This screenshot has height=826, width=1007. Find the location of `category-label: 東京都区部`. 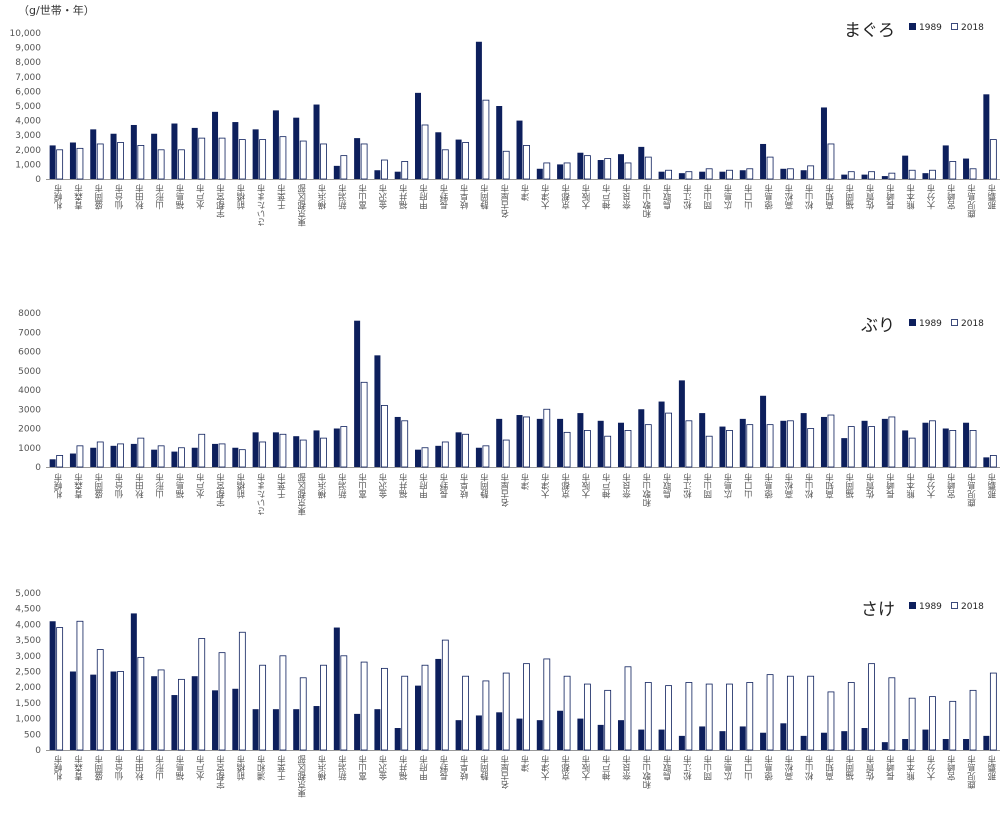

category-label: 東京都区部 is located at coordinates (302, 776).